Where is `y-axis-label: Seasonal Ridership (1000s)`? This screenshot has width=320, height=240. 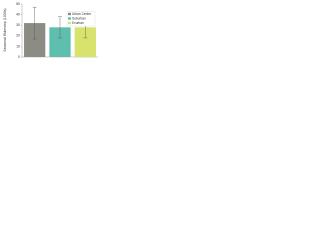 y-axis-label: Seasonal Ridership (1000s) is located at coordinates (5, 29).